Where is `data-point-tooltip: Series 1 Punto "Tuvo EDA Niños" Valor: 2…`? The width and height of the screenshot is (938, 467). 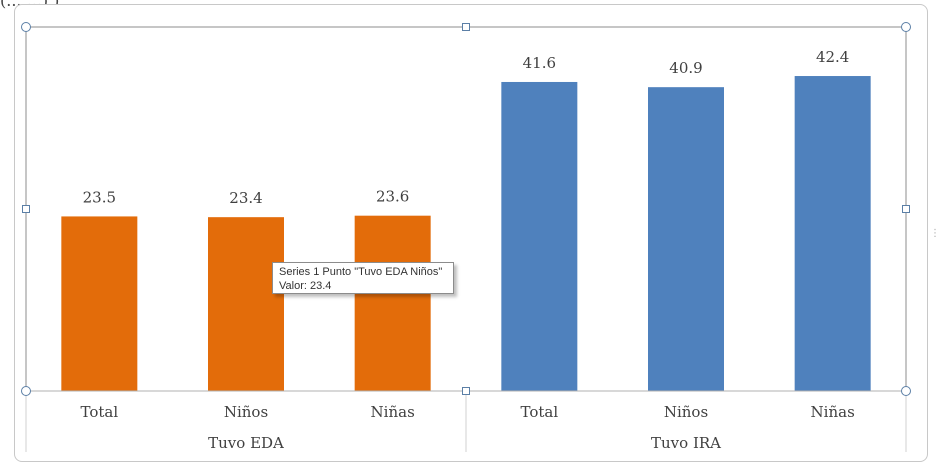
data-point-tooltip: Series 1 Punto "Tuvo EDA Niños" Valor: 2… is located at coordinates (363, 278).